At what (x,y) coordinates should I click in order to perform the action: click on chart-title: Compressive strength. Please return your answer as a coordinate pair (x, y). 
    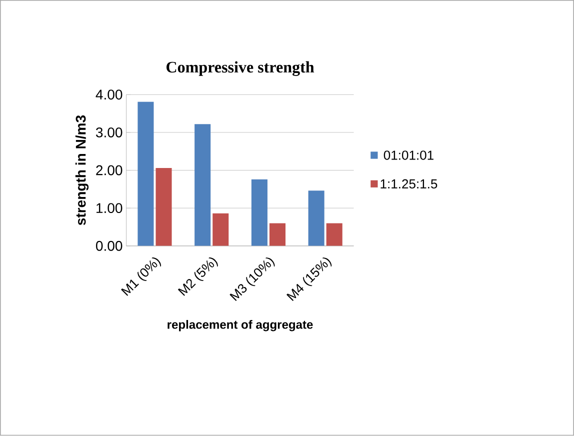
    Looking at the image, I should click on (240, 68).